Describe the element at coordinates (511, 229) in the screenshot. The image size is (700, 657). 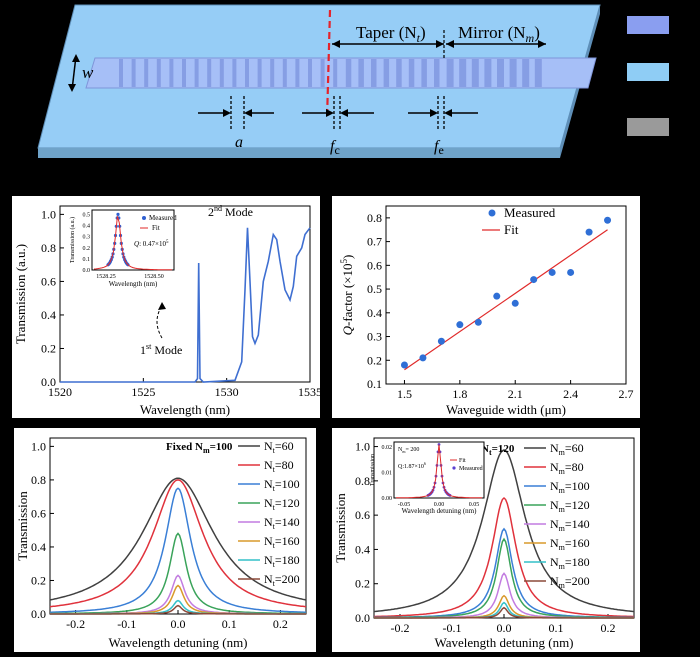
I see `legend-fit: Fit` at that location.